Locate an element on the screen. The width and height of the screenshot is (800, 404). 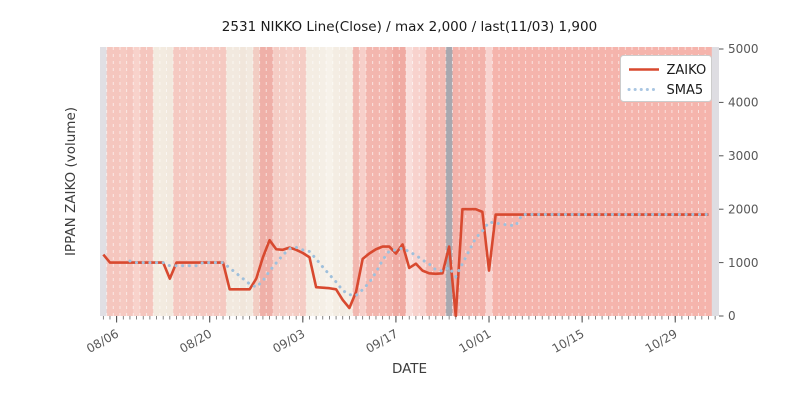
x-tick-label: 10/15 is located at coordinates (568, 340).